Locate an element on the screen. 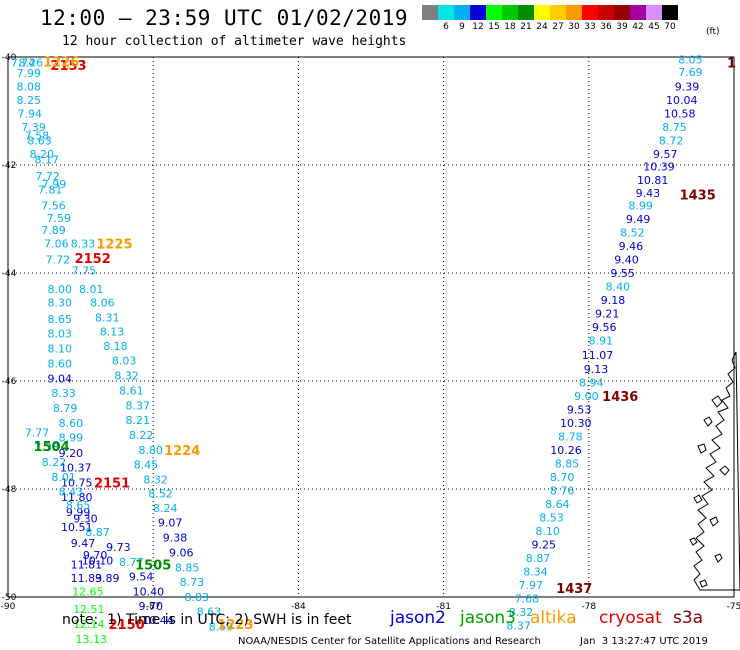 The width and height of the screenshot is (740, 650). wave-height-value: 9.30 is located at coordinates (85, 519).